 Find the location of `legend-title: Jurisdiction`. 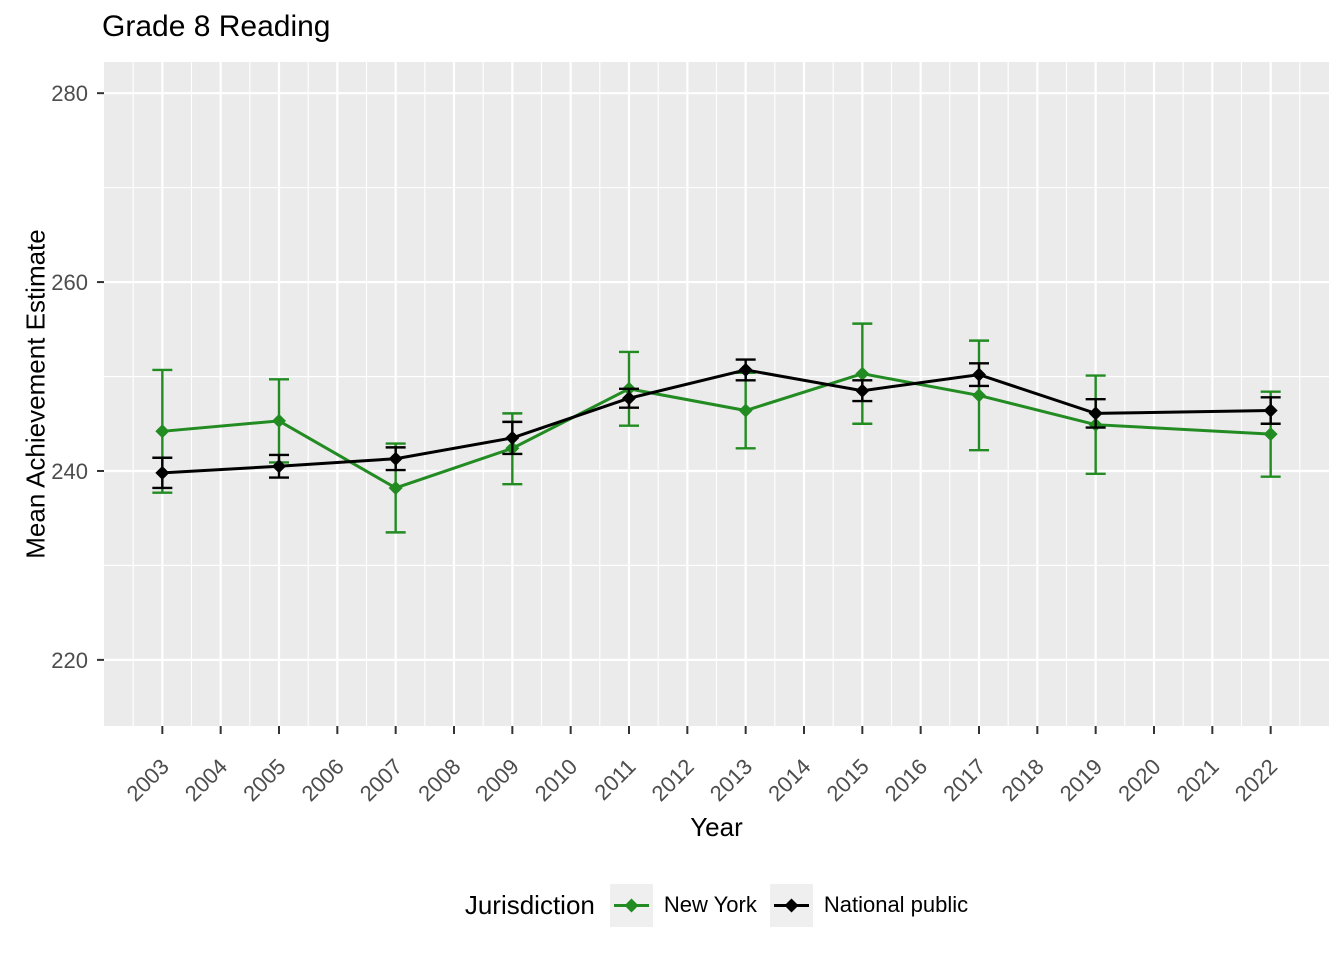

legend-title: Jurisdiction is located at coordinates (529, 904).